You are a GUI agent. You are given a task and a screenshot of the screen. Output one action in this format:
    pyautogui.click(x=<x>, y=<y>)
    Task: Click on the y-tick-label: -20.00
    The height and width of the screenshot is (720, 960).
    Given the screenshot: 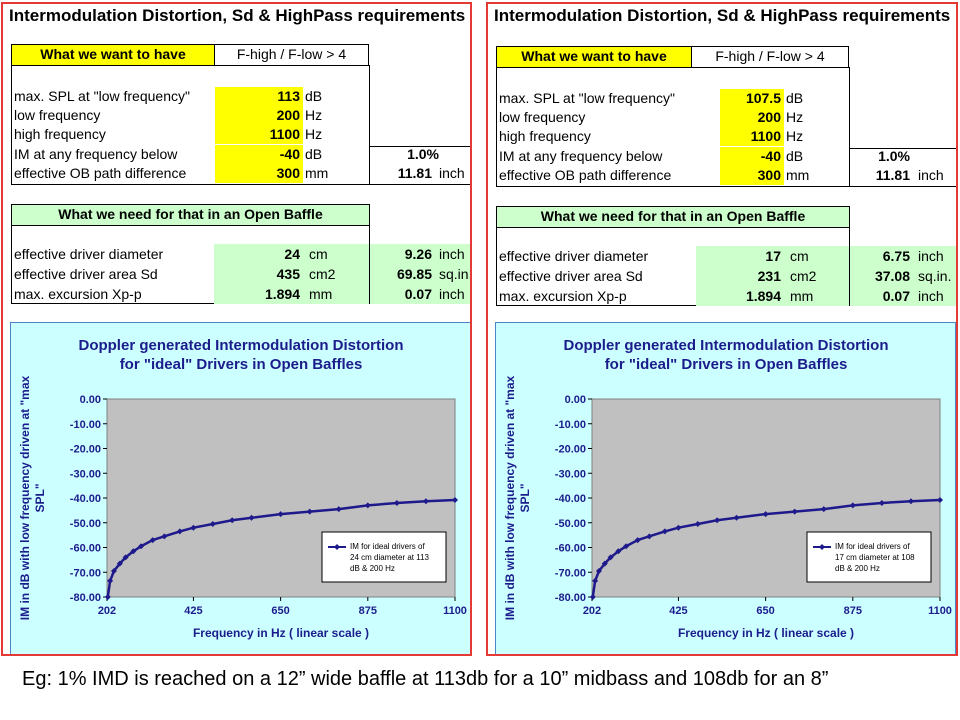 What is the action you would take?
    pyautogui.click(x=570, y=450)
    